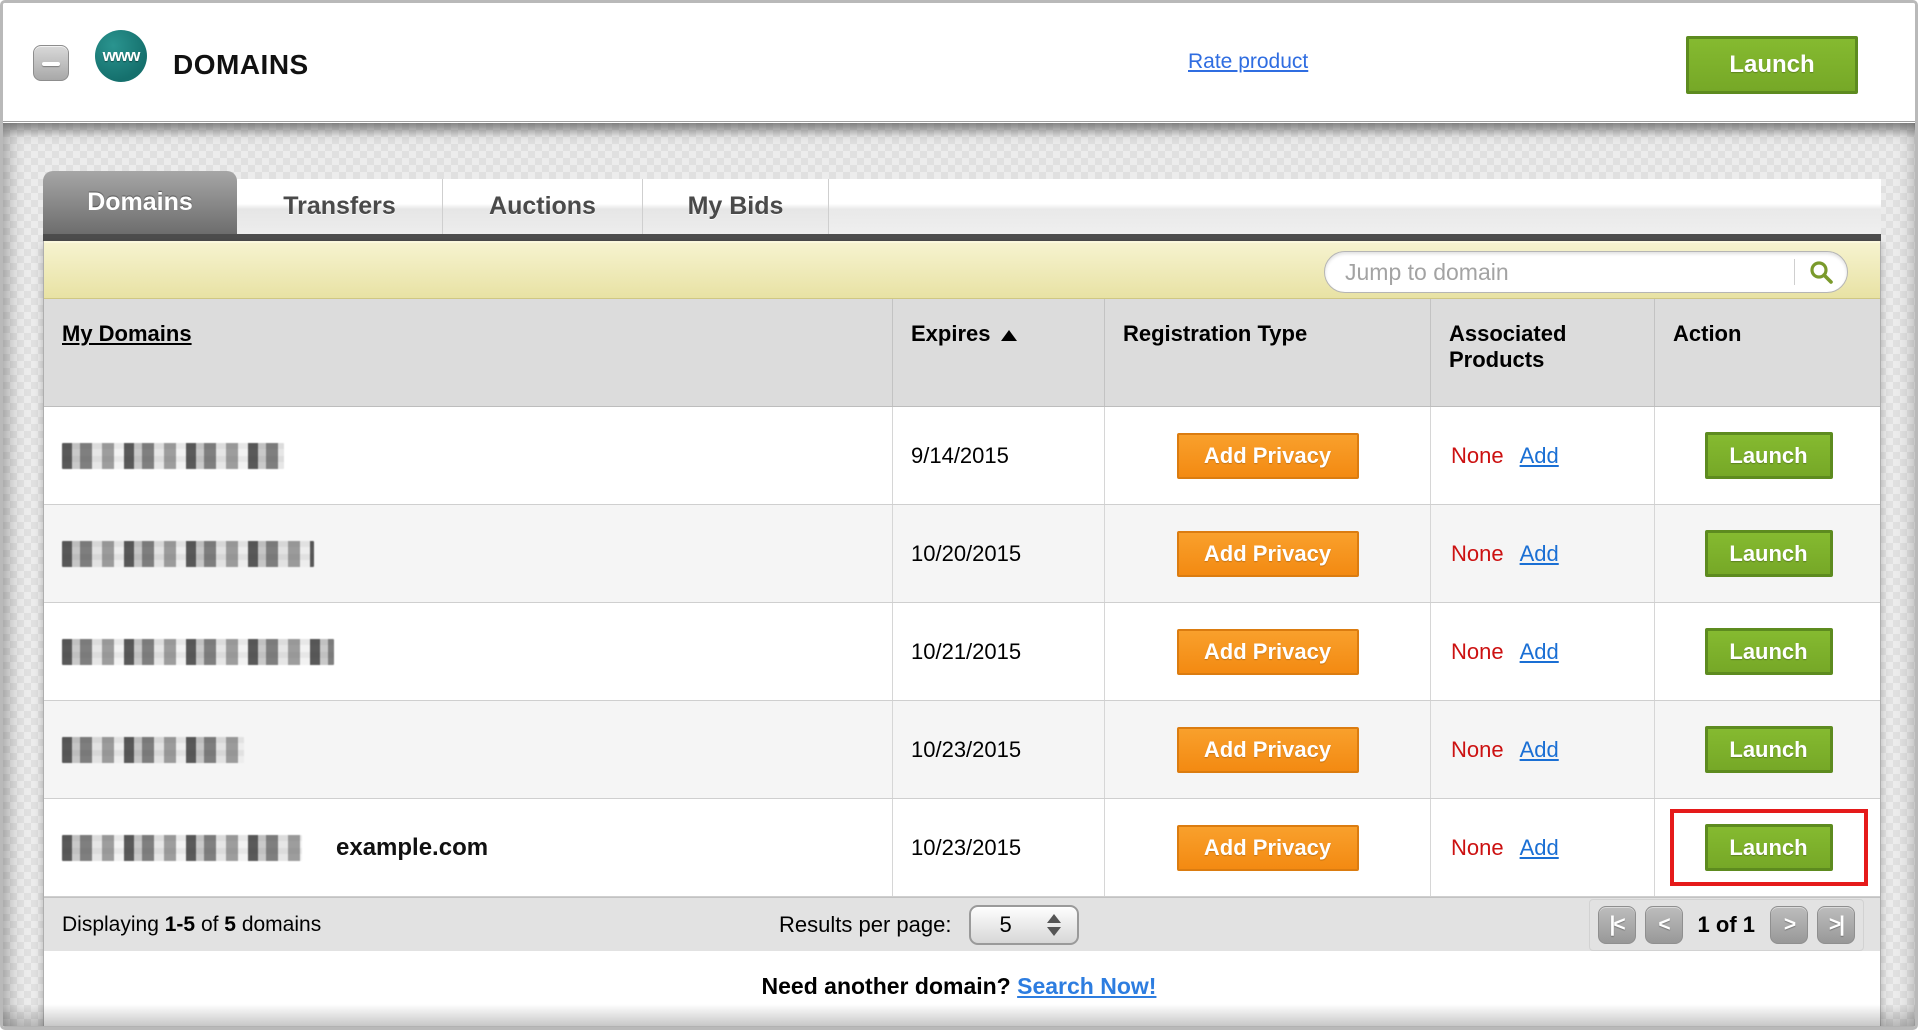 The width and height of the screenshot is (1918, 1030). Describe the element at coordinates (192, 924) in the screenshot. I see `displaying-status: Displaying 1-5 of 5 domains` at that location.